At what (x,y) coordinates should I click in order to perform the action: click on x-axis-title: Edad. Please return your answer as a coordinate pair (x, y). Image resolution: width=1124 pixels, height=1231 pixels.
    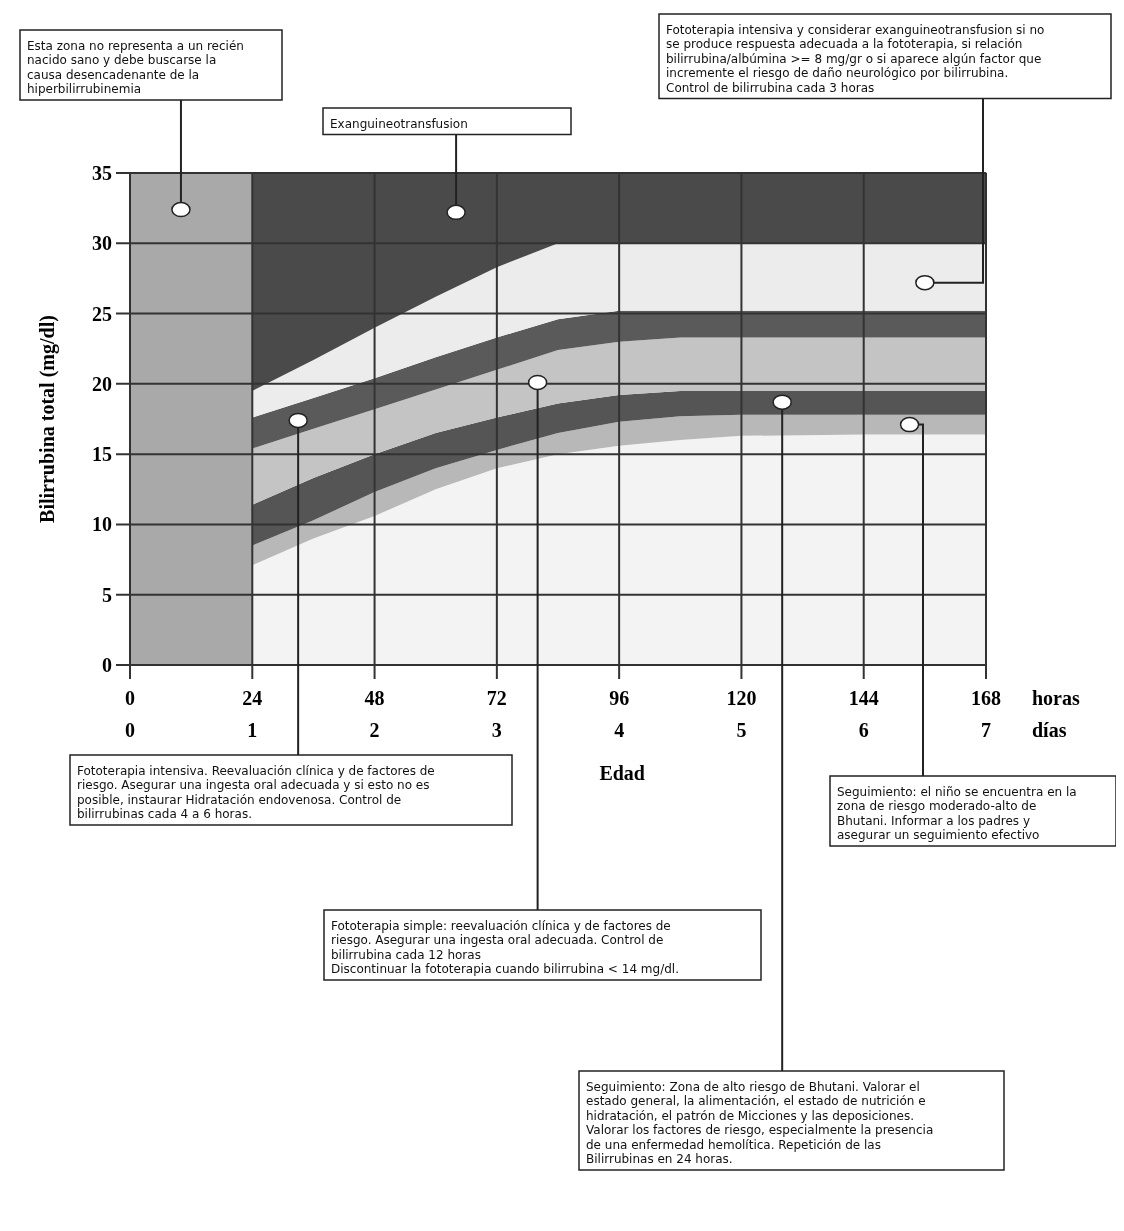
    Looking at the image, I should click on (622, 773).